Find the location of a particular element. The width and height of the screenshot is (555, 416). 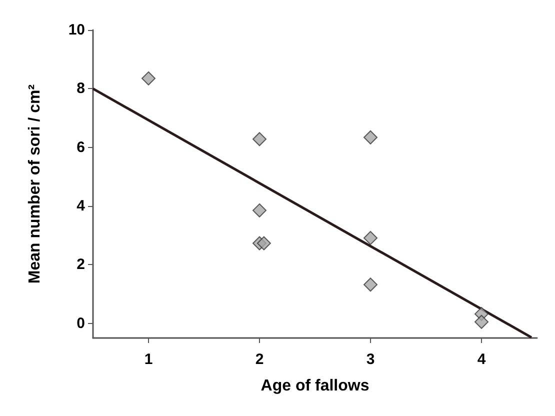

y-axis-title: Mean number of sori / cm² is located at coordinates (35, 184).